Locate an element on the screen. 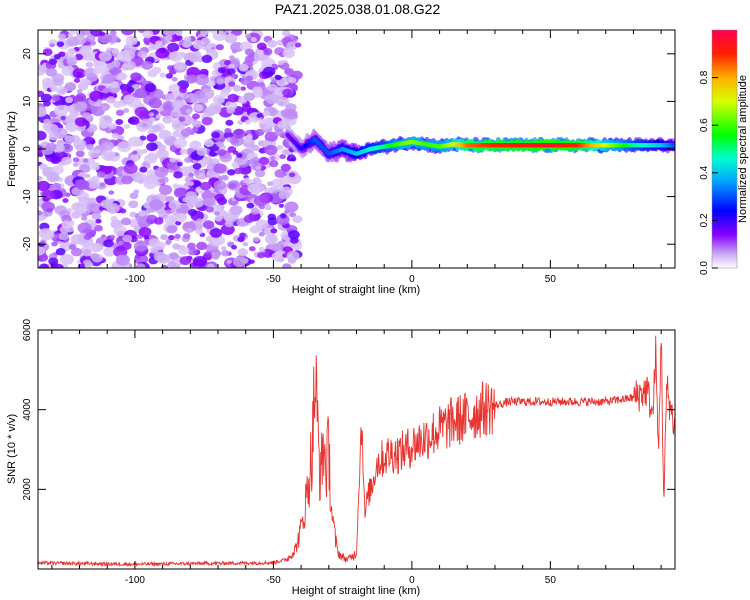 The image size is (750, 600). colorbar-tick-label: 0.8 is located at coordinates (704, 77).